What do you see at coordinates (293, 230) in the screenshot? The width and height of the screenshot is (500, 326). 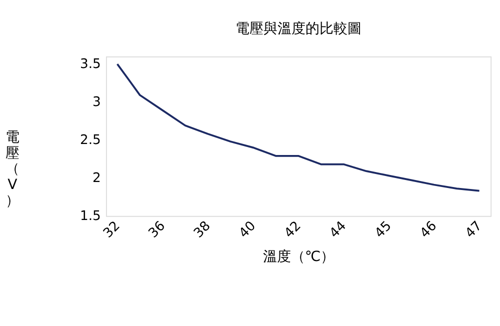 I see `x-tick-label: 42` at bounding box center [293, 230].